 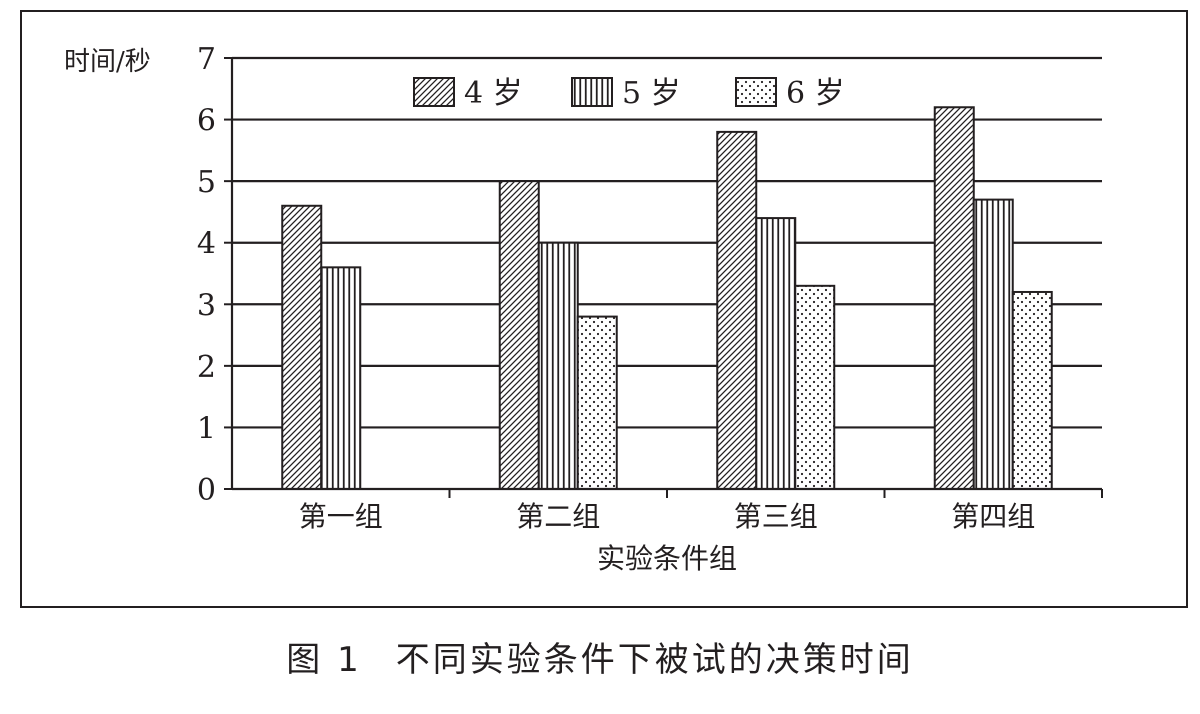 What do you see at coordinates (206, 305) in the screenshot?
I see `y-tick-label: 3` at bounding box center [206, 305].